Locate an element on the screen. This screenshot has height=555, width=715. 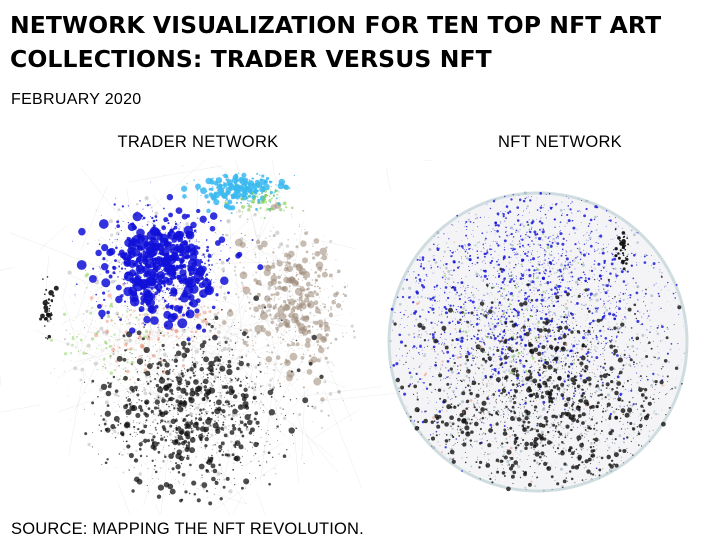
nft-network-label: NFT NETWORK is located at coordinates (560, 142).